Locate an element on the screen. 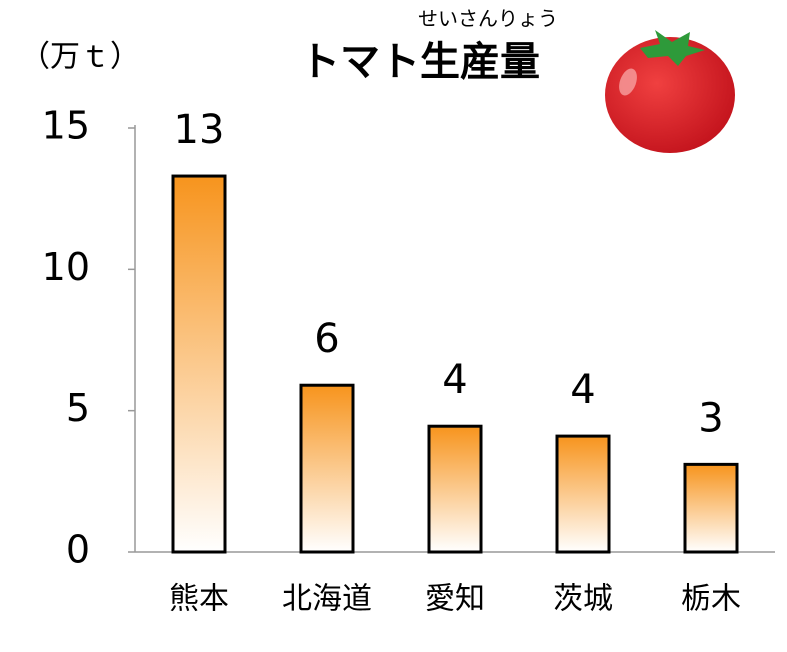  x-tick-label: 熊本 is located at coordinates (199, 599).